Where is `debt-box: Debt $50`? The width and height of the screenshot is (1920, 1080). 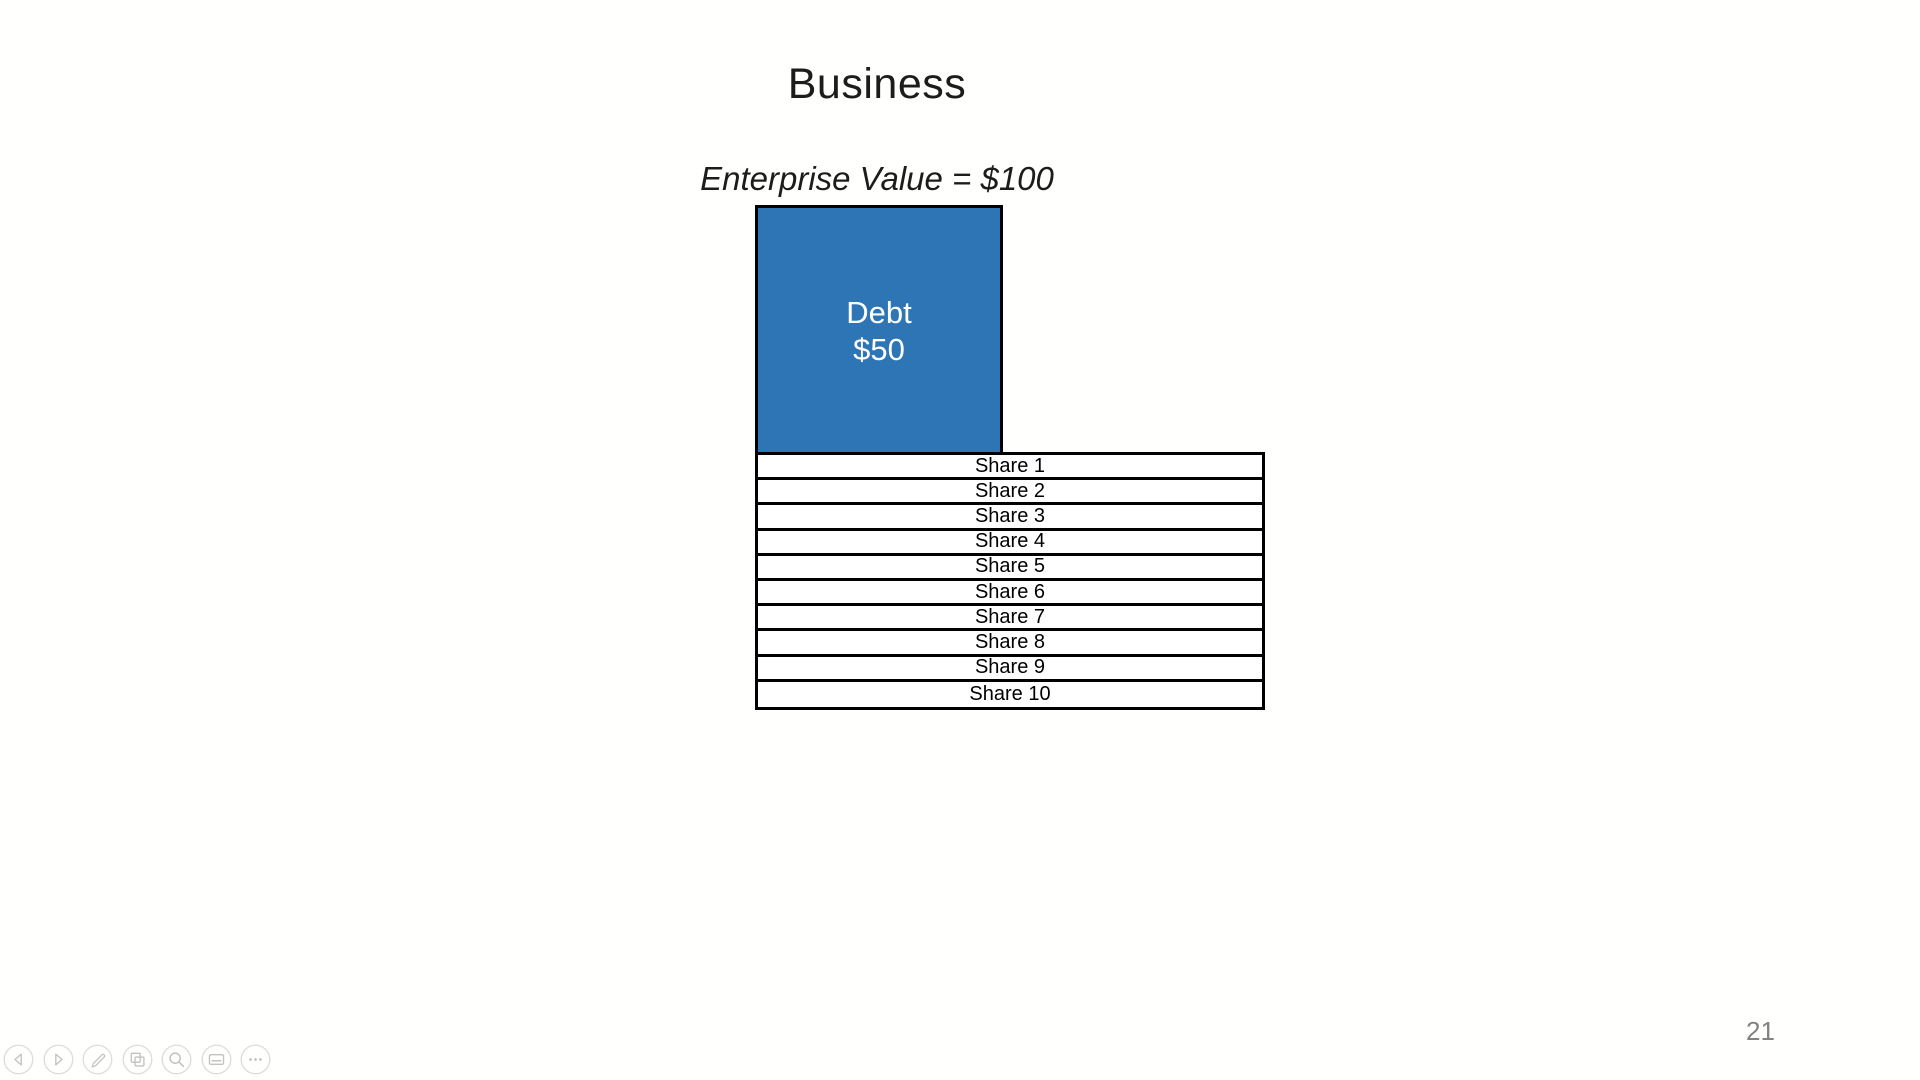
debt-box: Debt $50 is located at coordinates (879, 330).